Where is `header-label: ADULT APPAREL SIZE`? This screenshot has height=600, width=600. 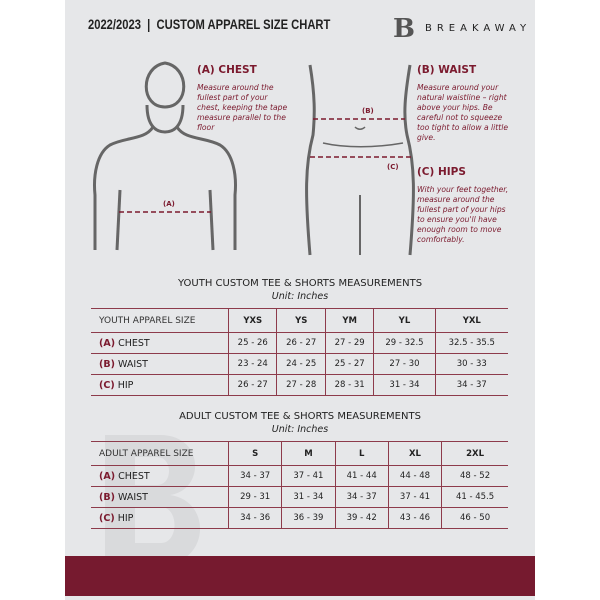 header-label: ADULT APPAREL SIZE is located at coordinates (160, 453).